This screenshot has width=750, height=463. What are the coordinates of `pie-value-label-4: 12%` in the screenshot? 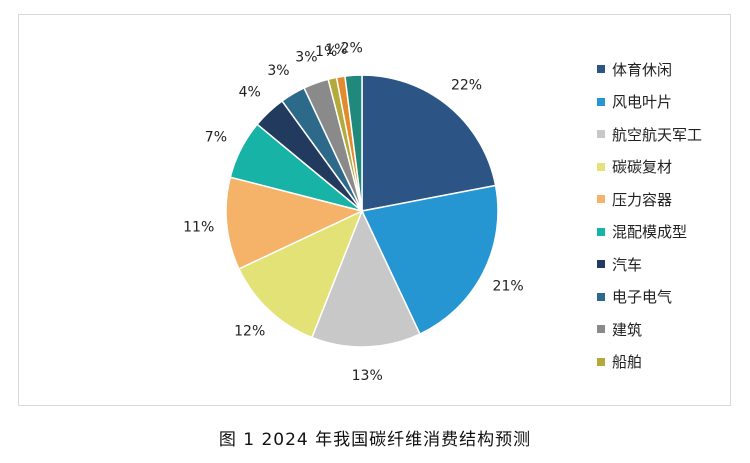 It's located at (249, 332).